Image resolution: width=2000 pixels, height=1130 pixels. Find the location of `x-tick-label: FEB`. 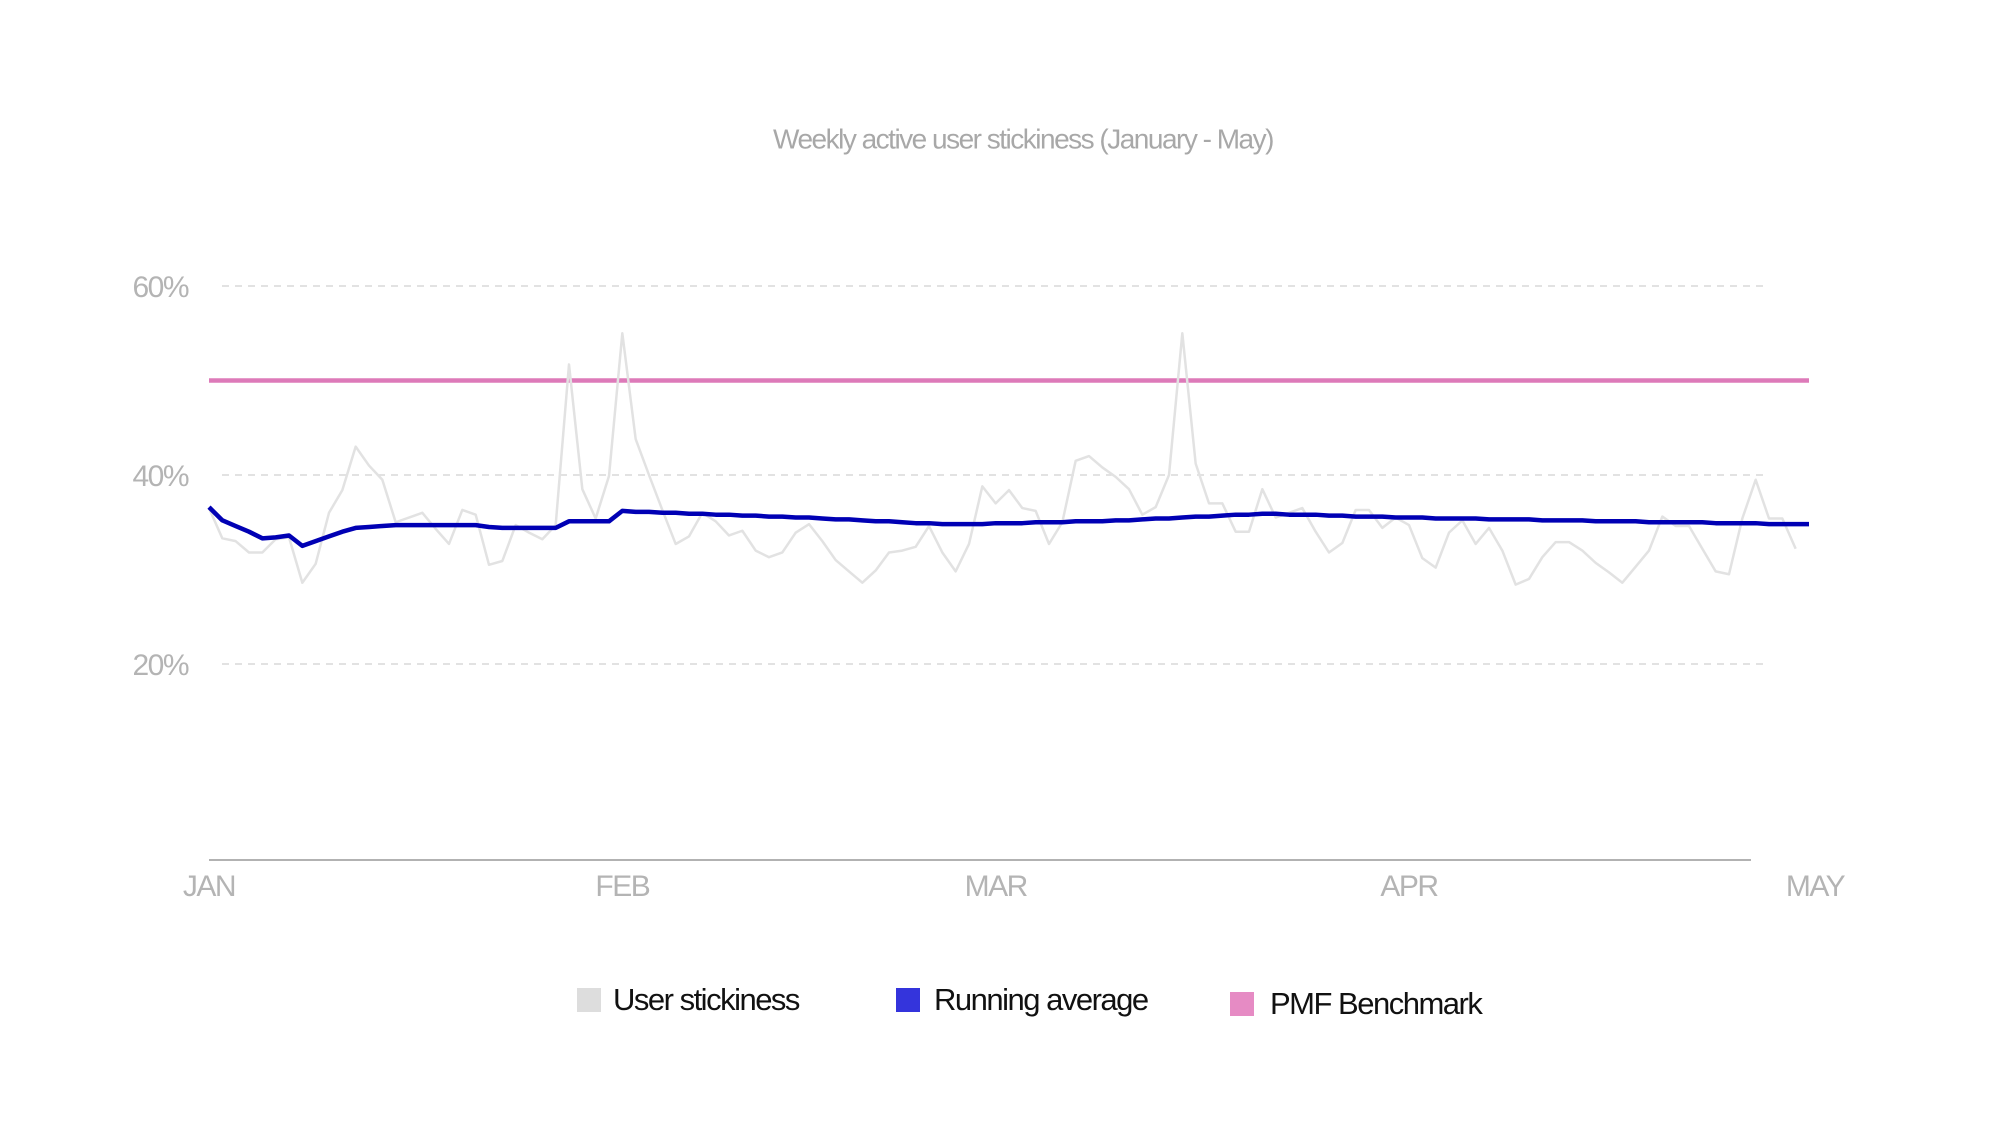

x-tick-label: FEB is located at coordinates (622, 886).